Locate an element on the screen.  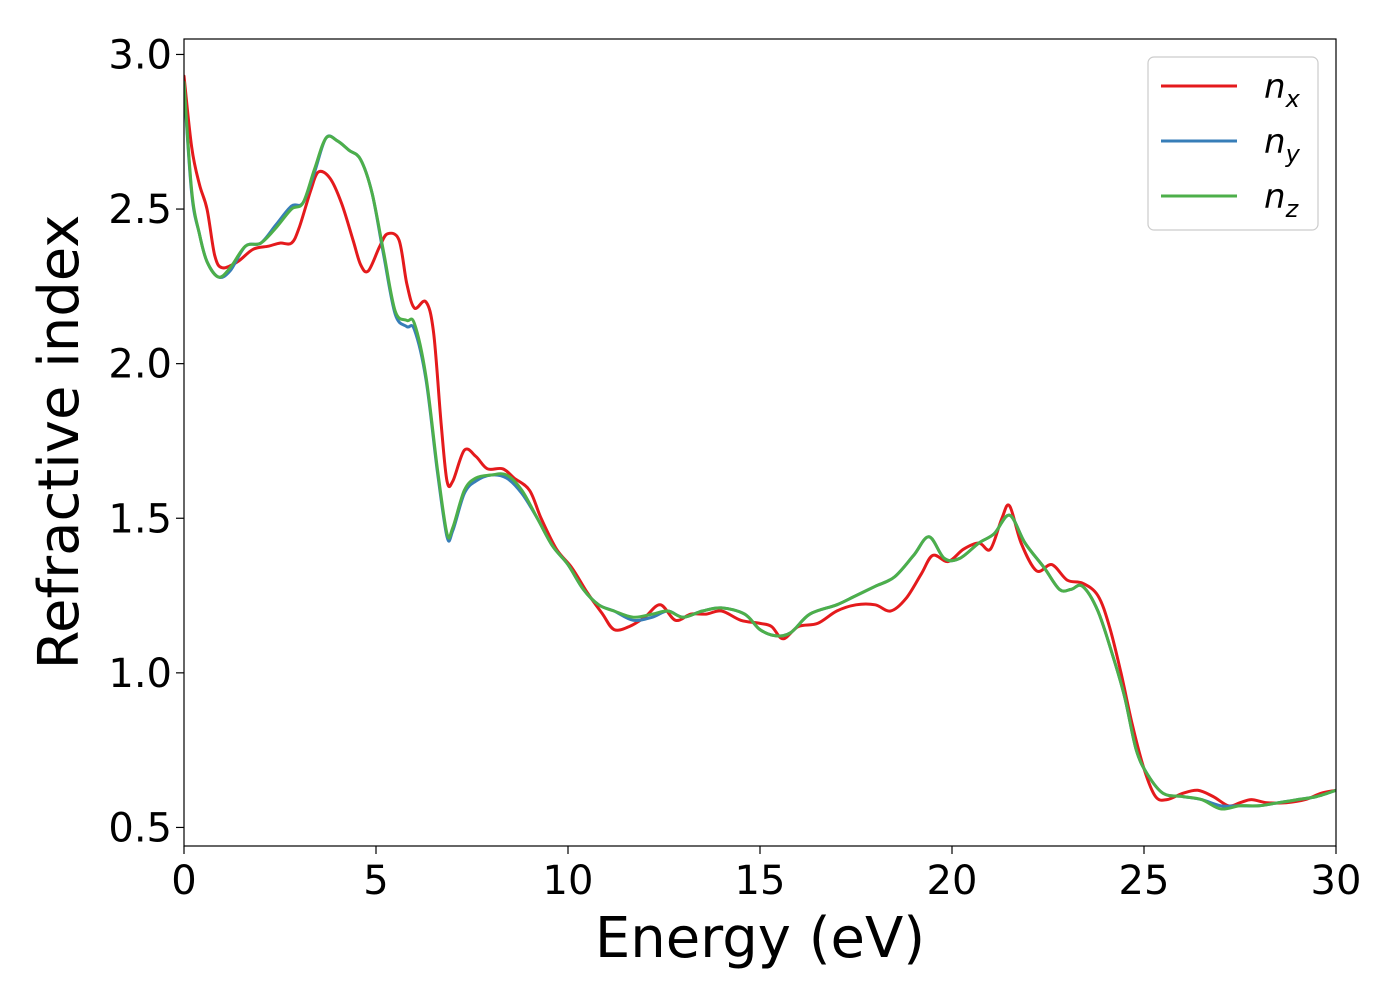
x-axis-title: Energy (eV) is located at coordinates (760, 938).